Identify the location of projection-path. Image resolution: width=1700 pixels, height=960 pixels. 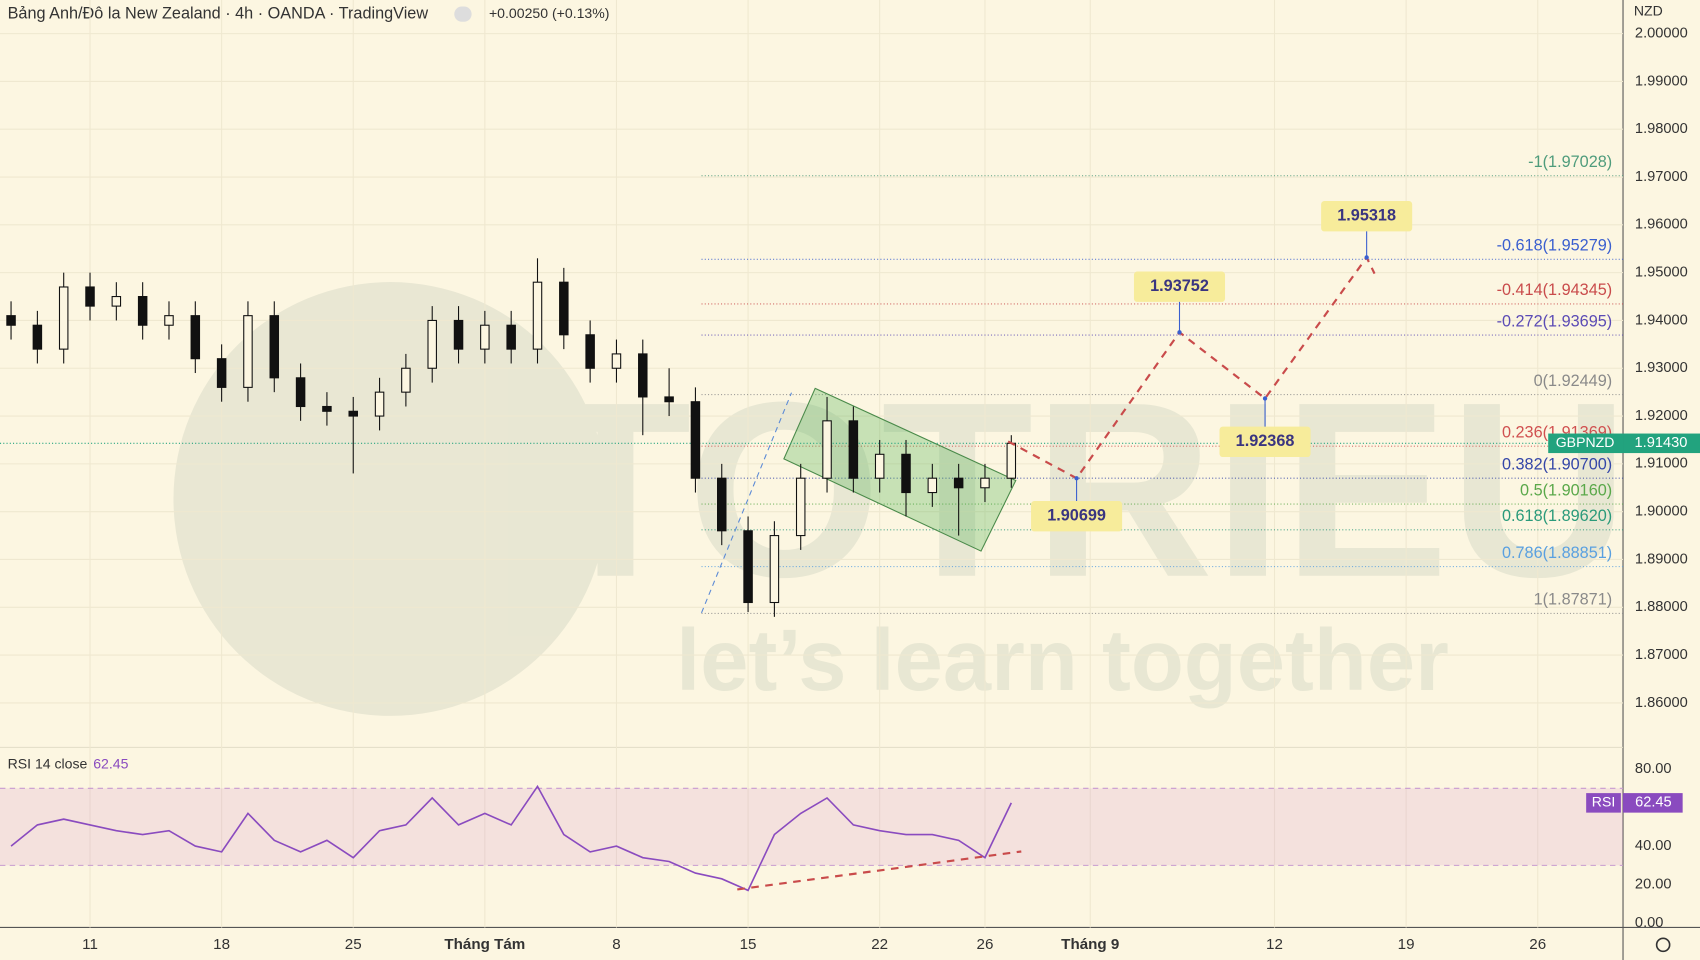
(1191, 367).